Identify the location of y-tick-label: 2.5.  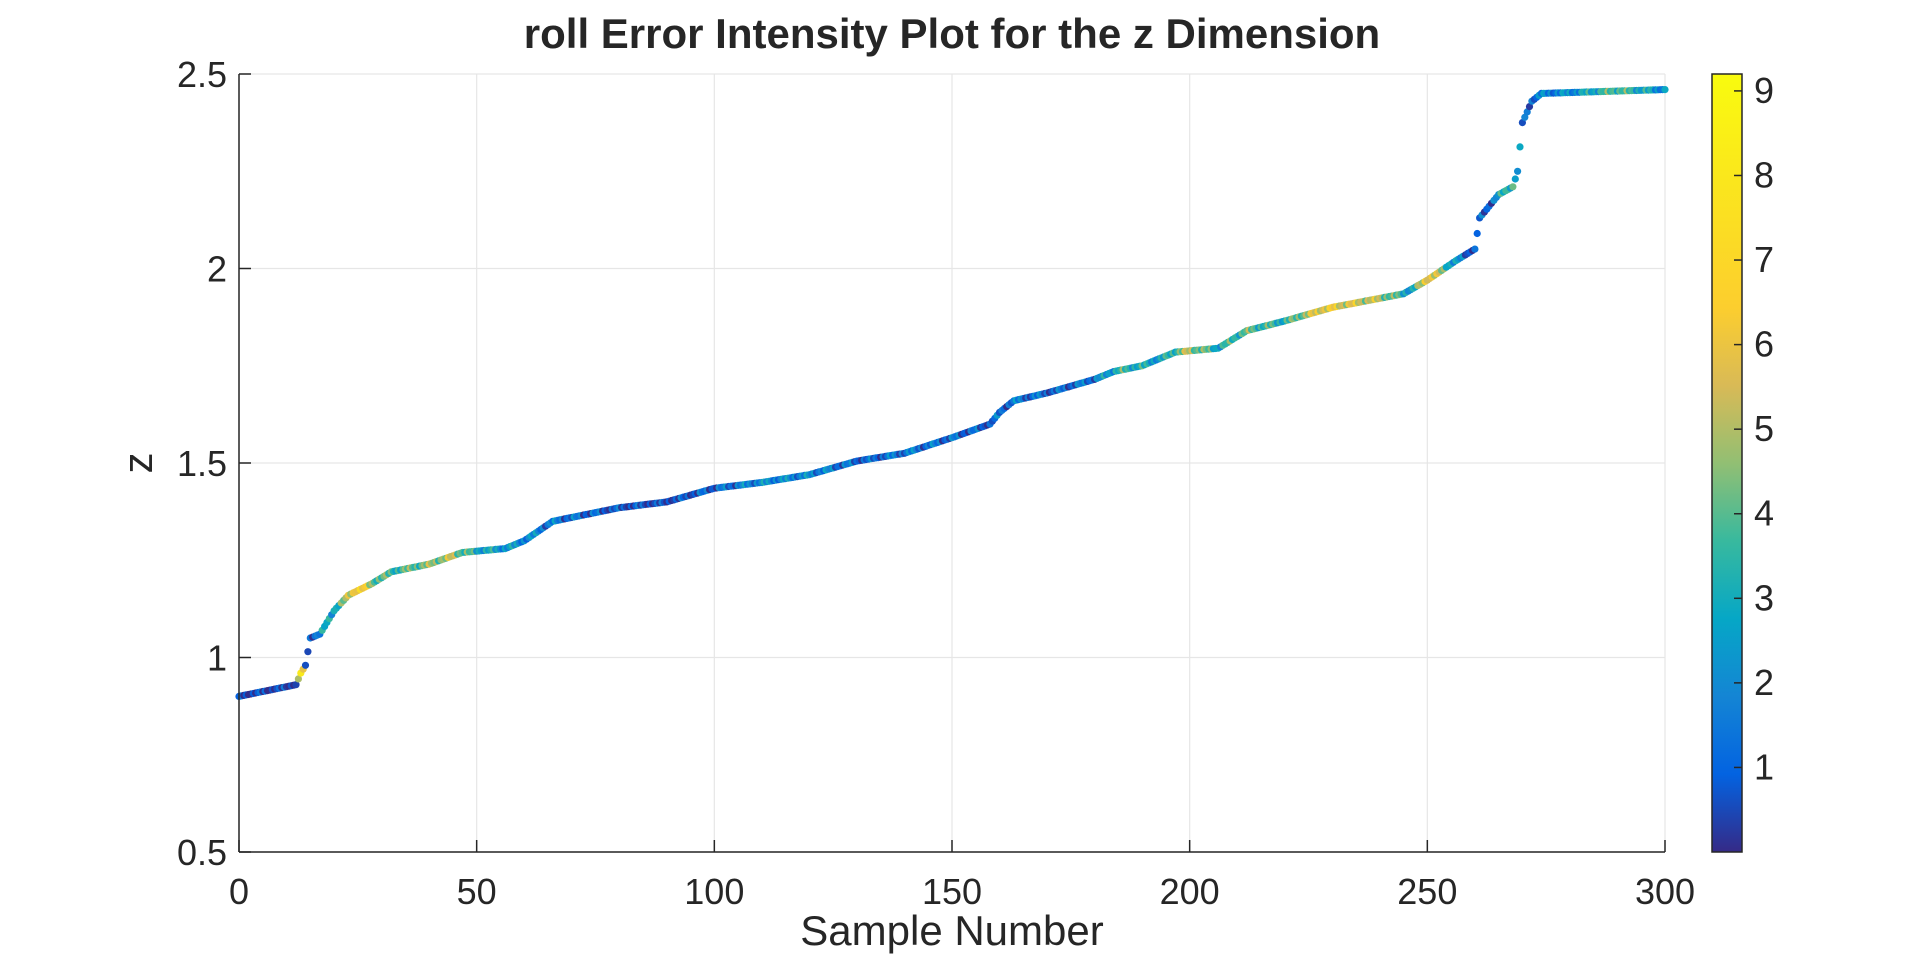
(202, 74).